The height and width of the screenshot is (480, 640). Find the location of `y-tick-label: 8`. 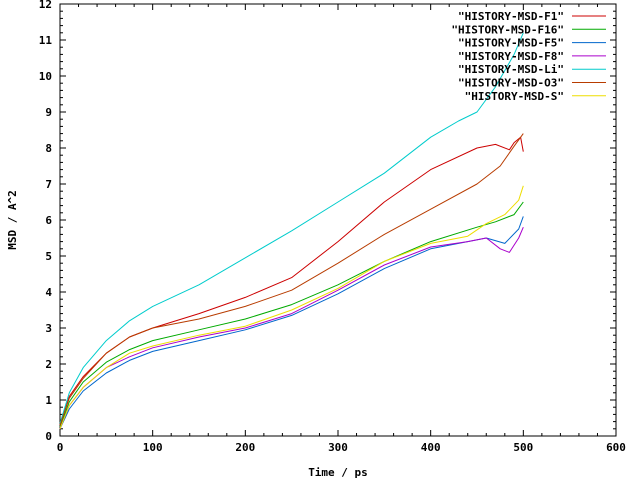

y-tick-label: 8 is located at coordinates (48, 148).